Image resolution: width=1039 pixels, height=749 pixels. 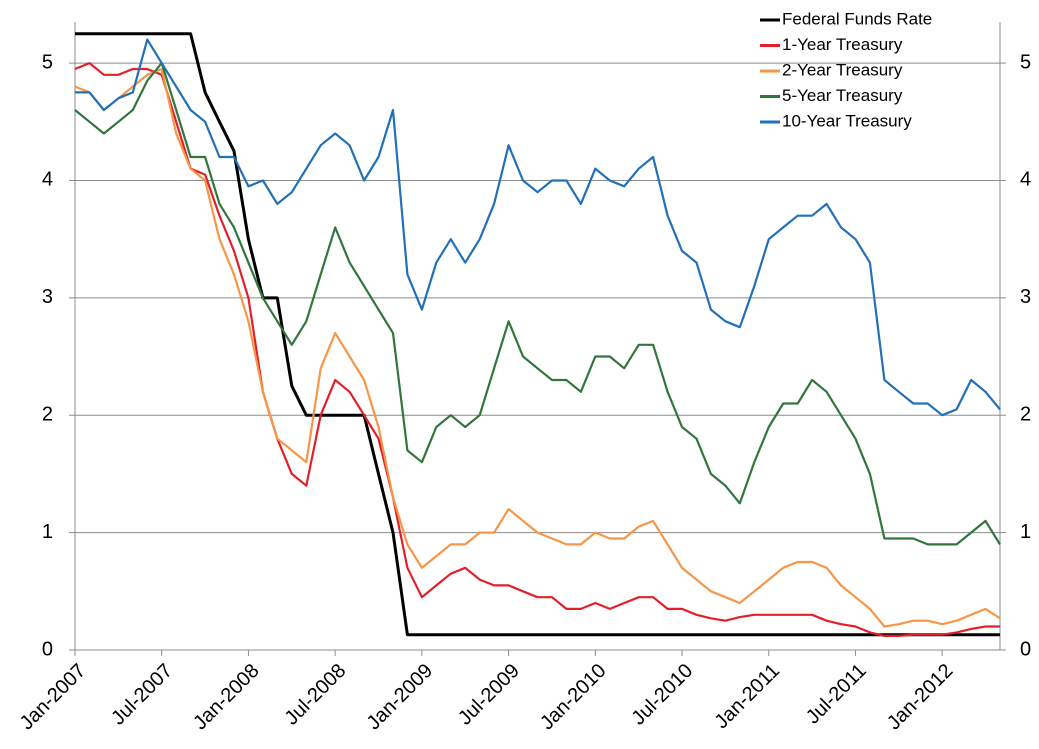 I want to click on y-tick-label: 4, so click(x=47, y=180).